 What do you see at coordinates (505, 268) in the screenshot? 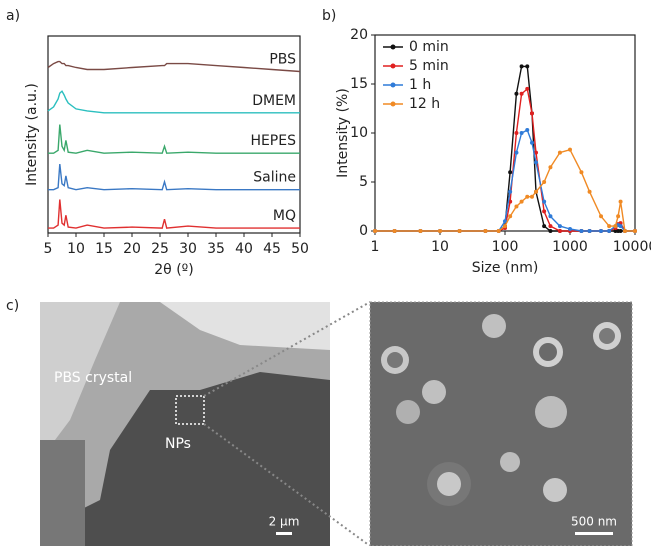
I see `x-axis-label: Size (nm)` at bounding box center [505, 268].